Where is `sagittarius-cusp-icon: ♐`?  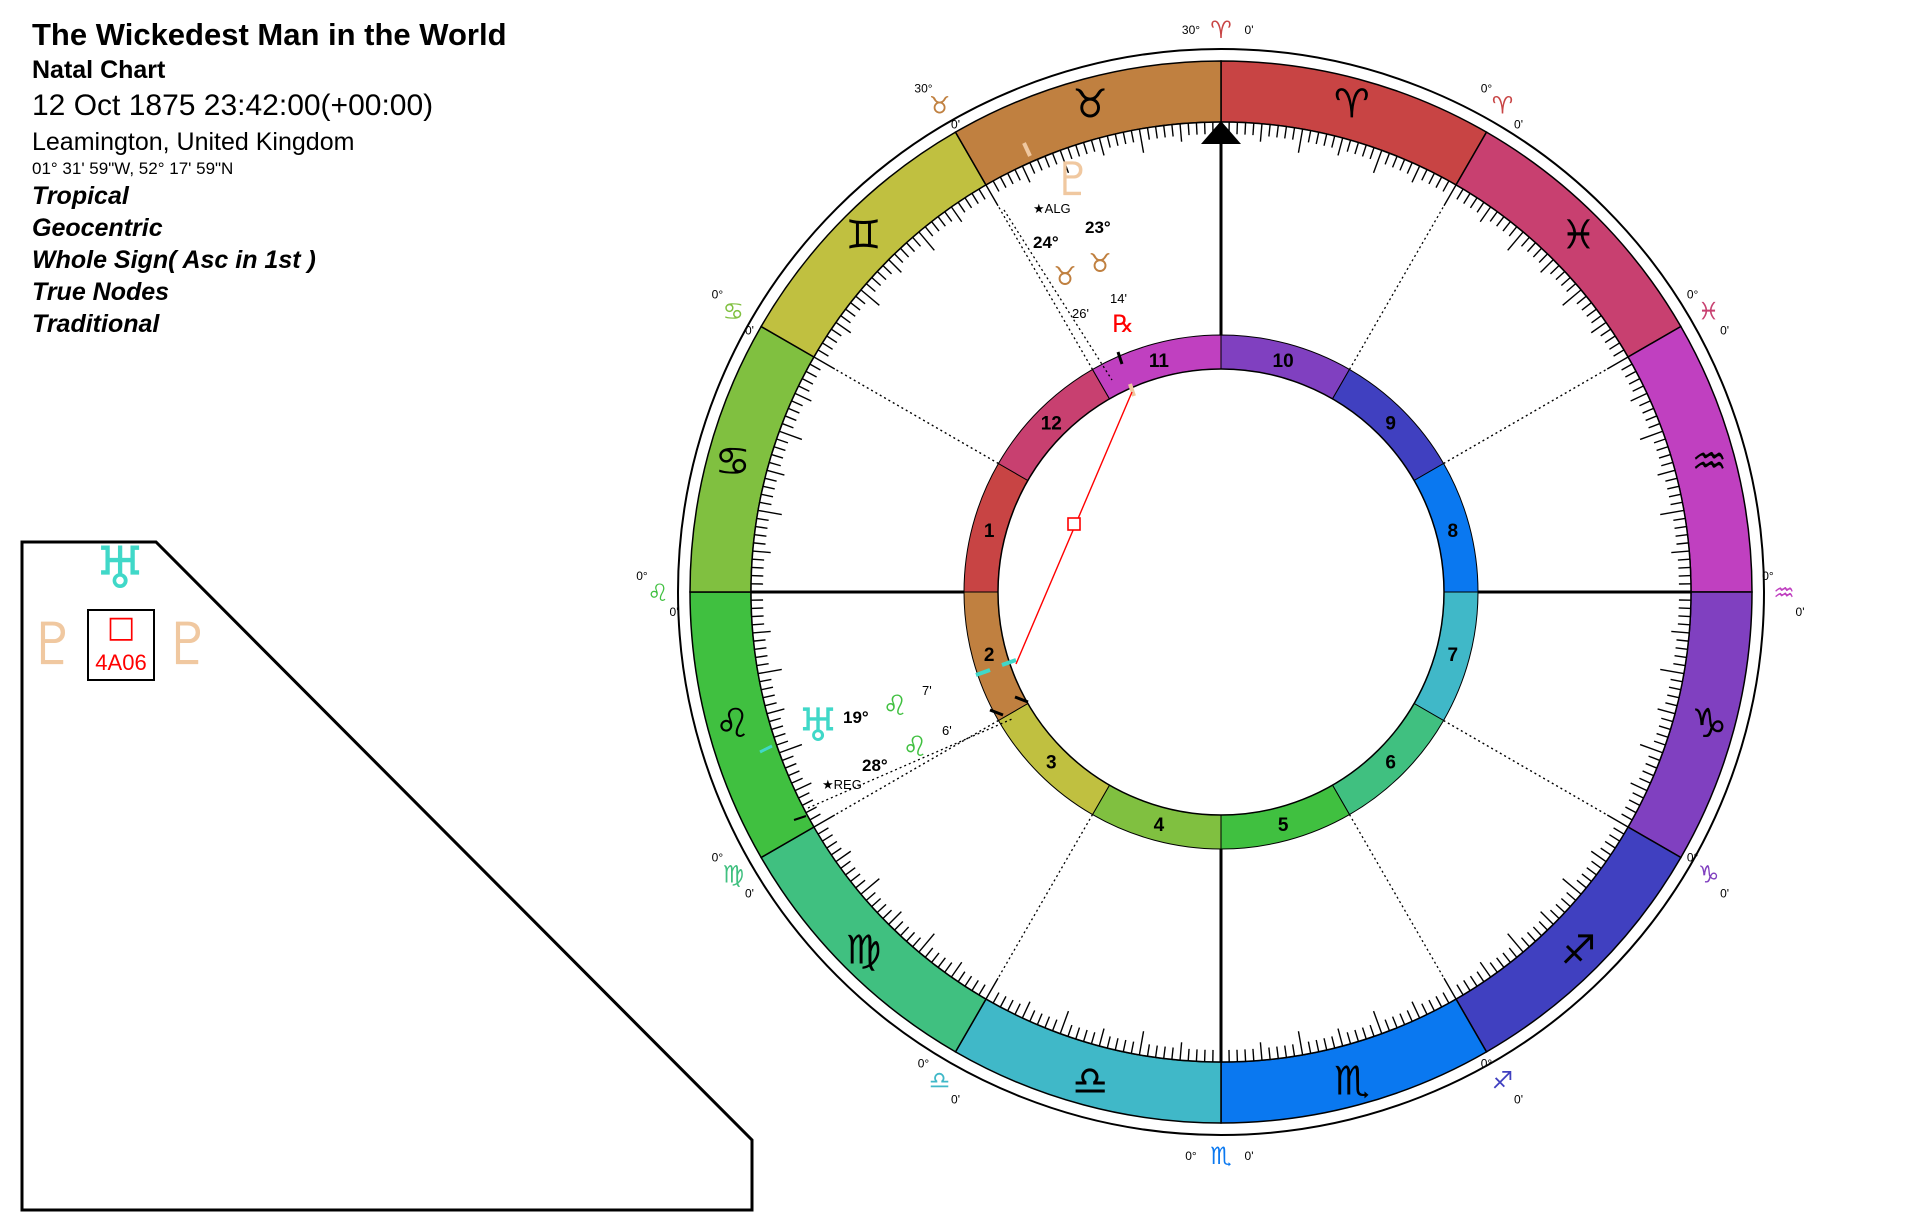 sagittarius-cusp-icon: ♐ is located at coordinates (1503, 1081).